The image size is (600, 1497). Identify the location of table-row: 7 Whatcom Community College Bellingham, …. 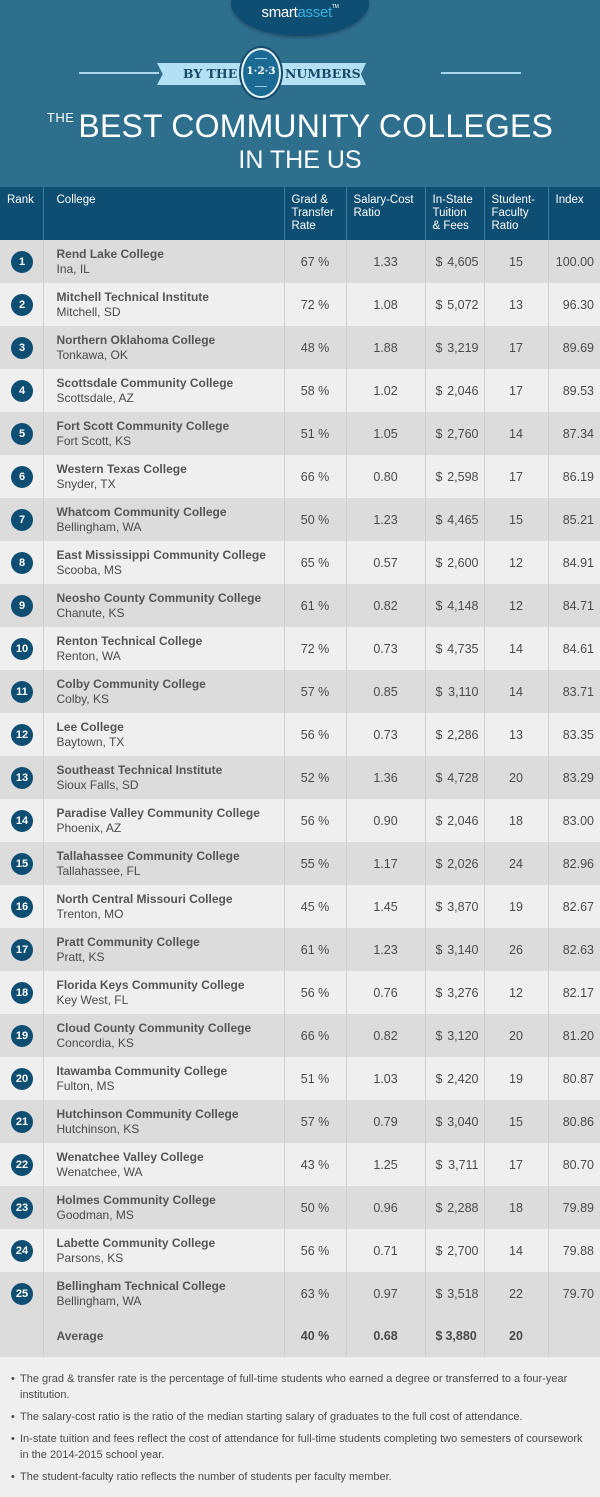
(300, 519).